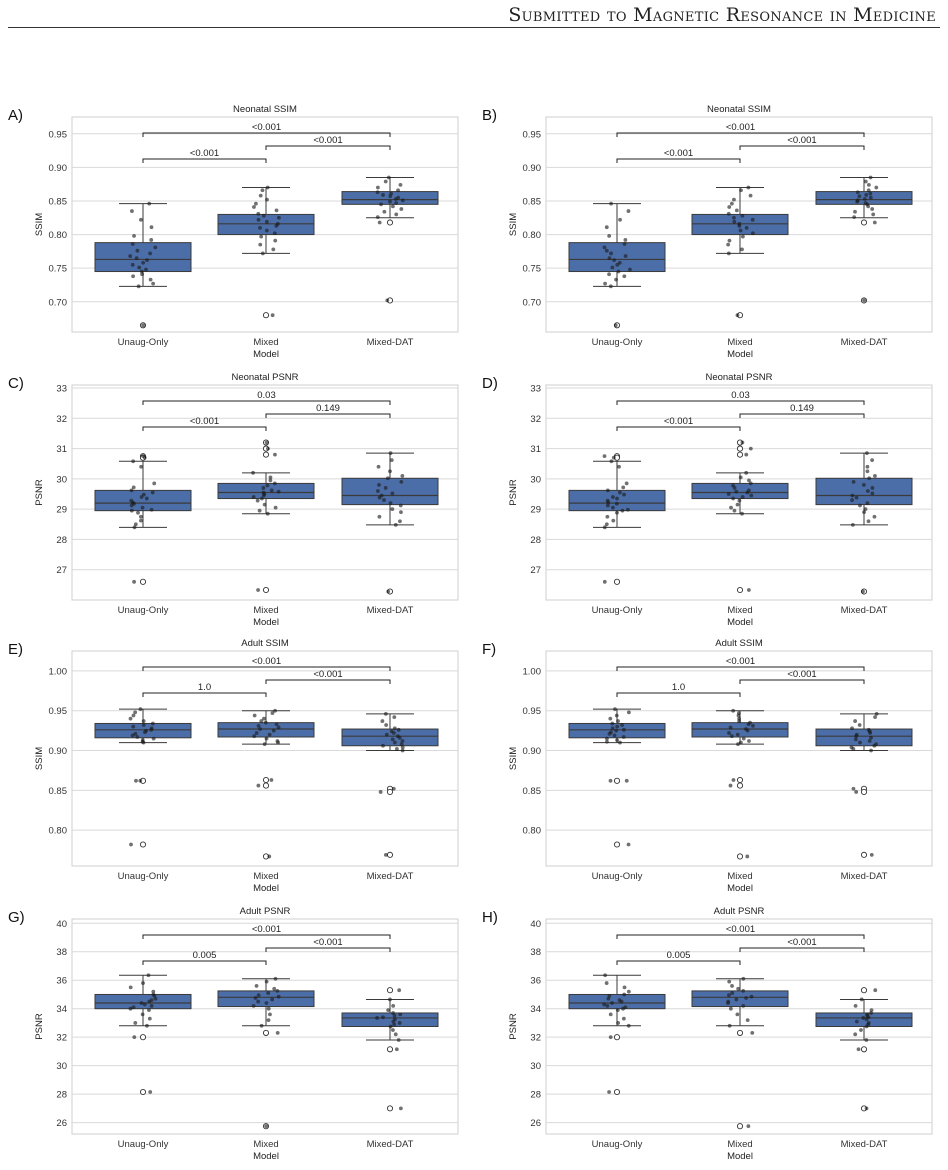 The width and height of the screenshot is (948, 1170). Describe the element at coordinates (864, 876) in the screenshot. I see `x-tick-label: Mixed-DAT` at that location.